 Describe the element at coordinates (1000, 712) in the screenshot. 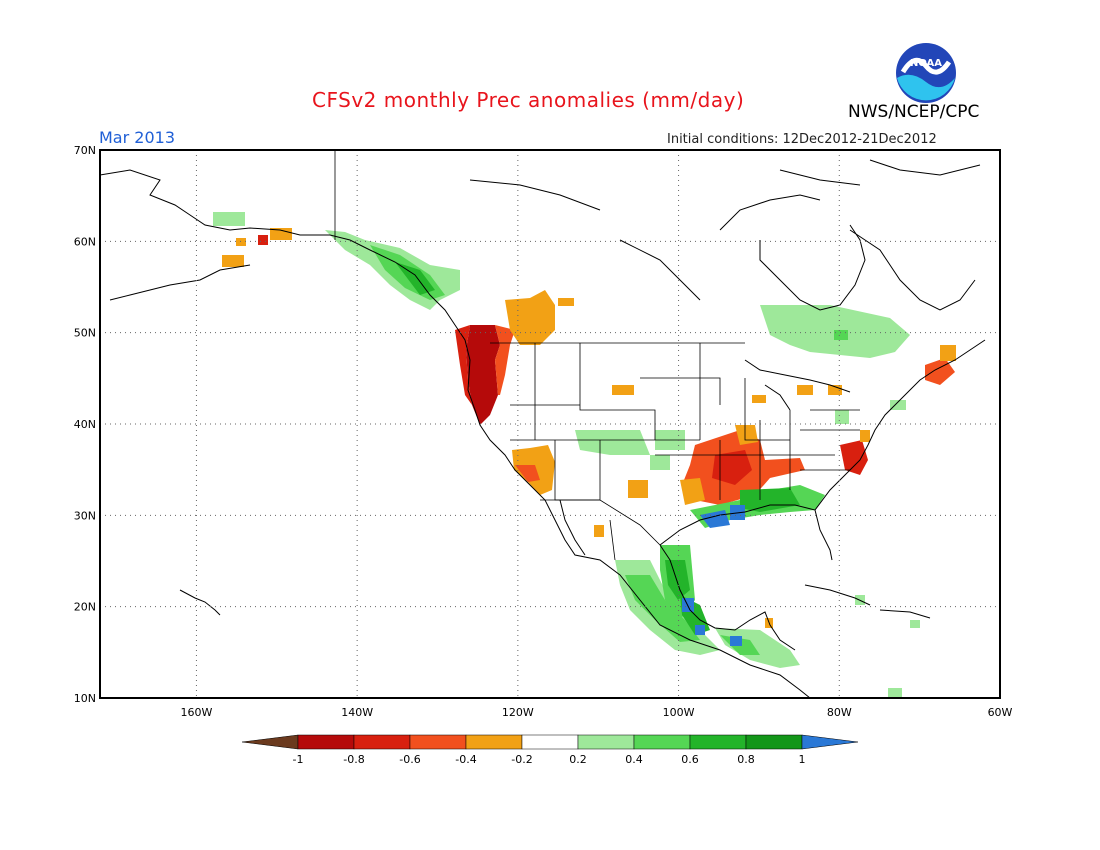

I see `lon-tick-label: 60W` at that location.